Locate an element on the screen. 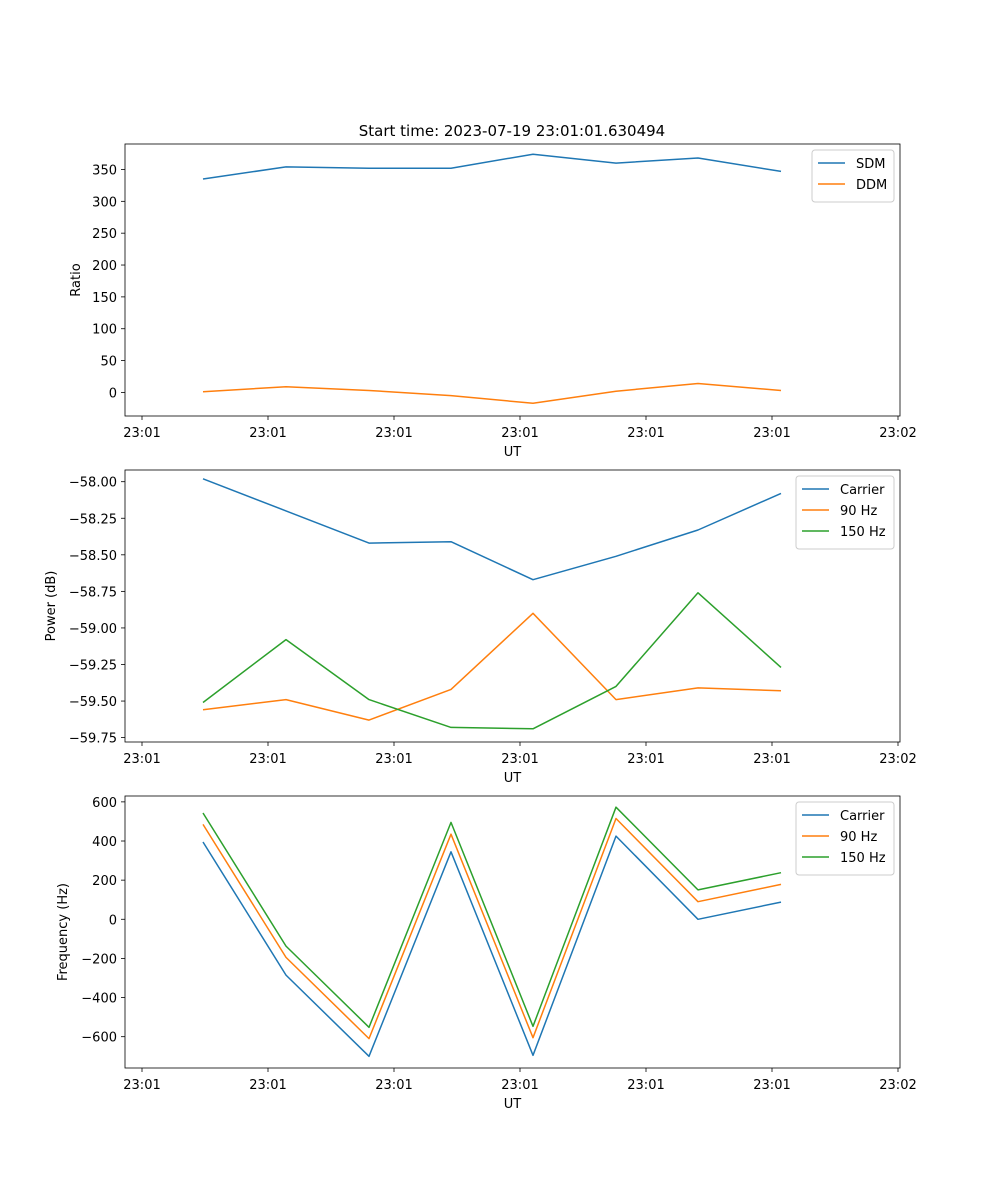  y-tick-label: −600 is located at coordinates (99, 1038).